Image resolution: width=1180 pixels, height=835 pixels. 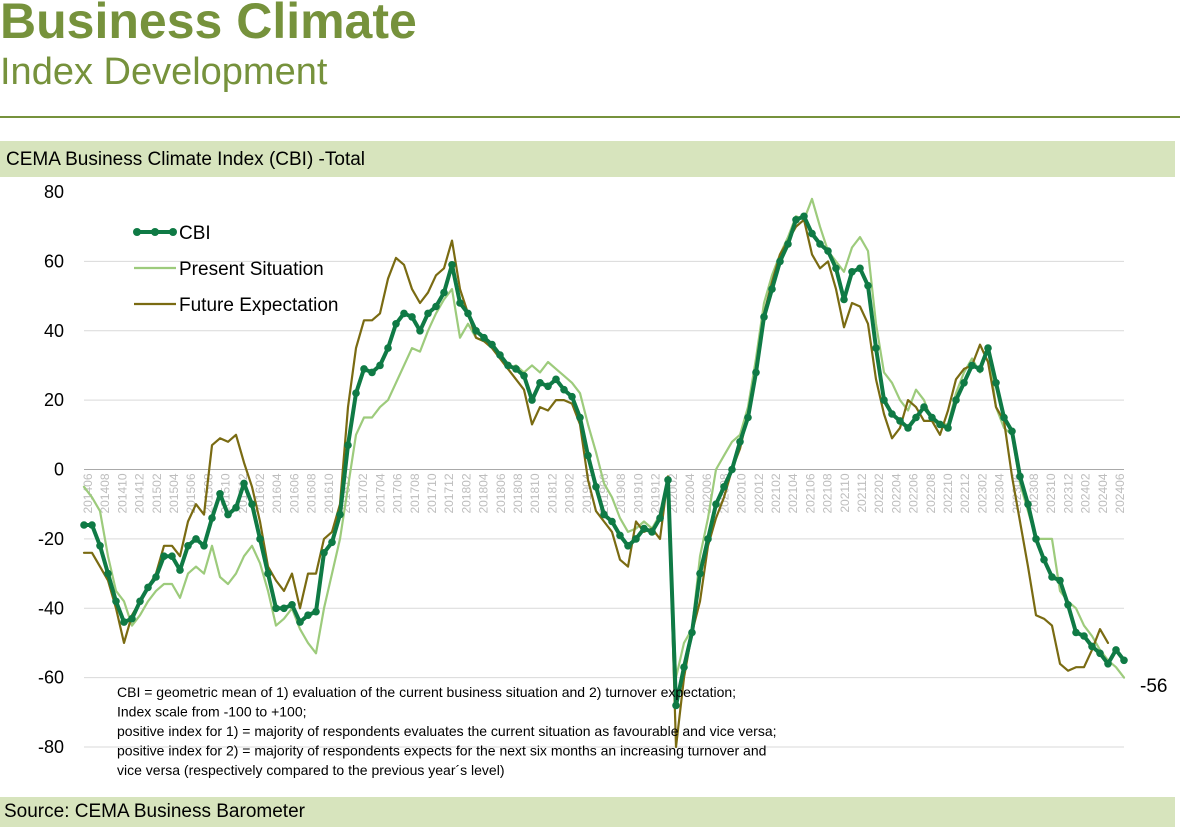 I want to click on x-tick-label: 202404, so click(x=1103, y=493).